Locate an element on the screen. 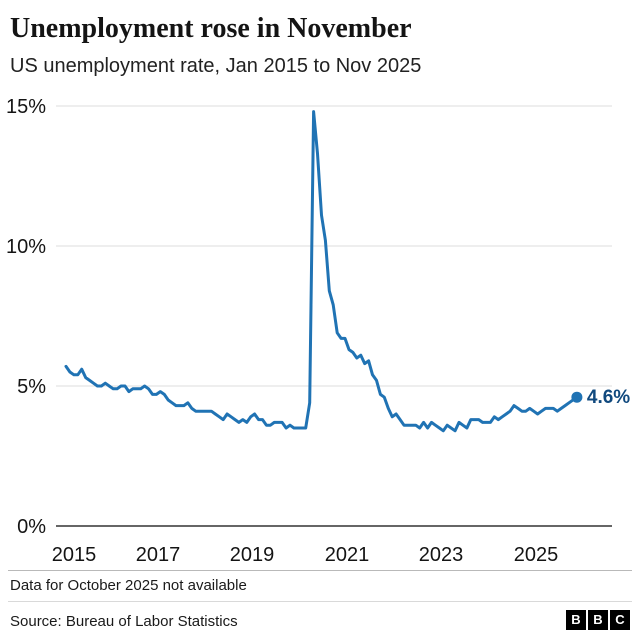 This screenshot has height=640, width=640. end-dot is located at coordinates (577, 397).